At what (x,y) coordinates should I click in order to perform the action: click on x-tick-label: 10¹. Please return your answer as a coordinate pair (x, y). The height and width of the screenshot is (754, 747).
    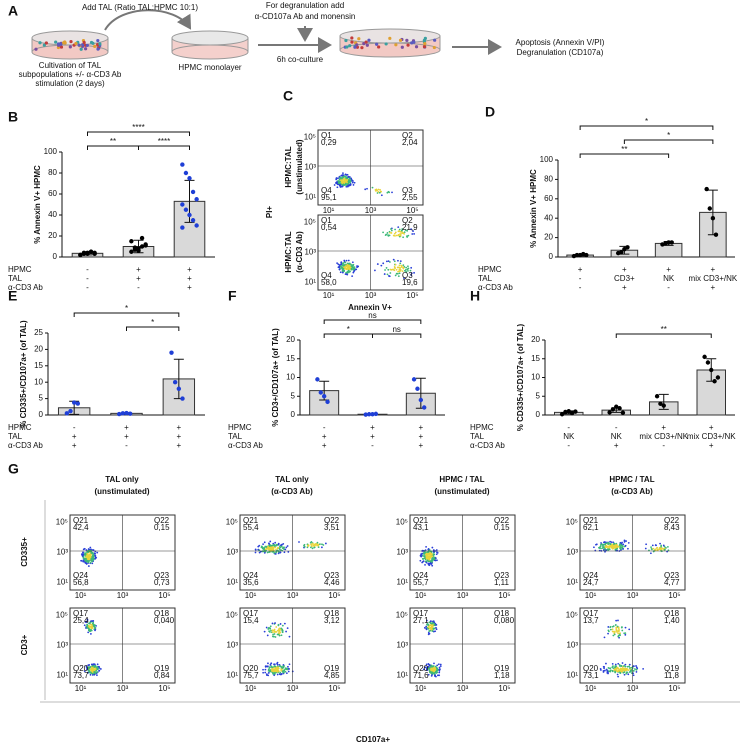
    Looking at the image, I should click on (251, 595).